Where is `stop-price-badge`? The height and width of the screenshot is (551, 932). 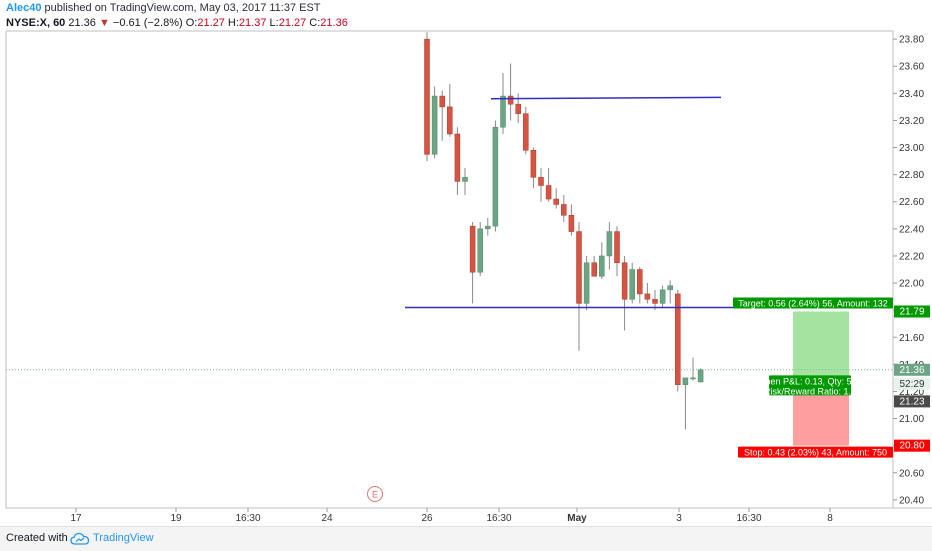
stop-price-badge is located at coordinates (912, 445).